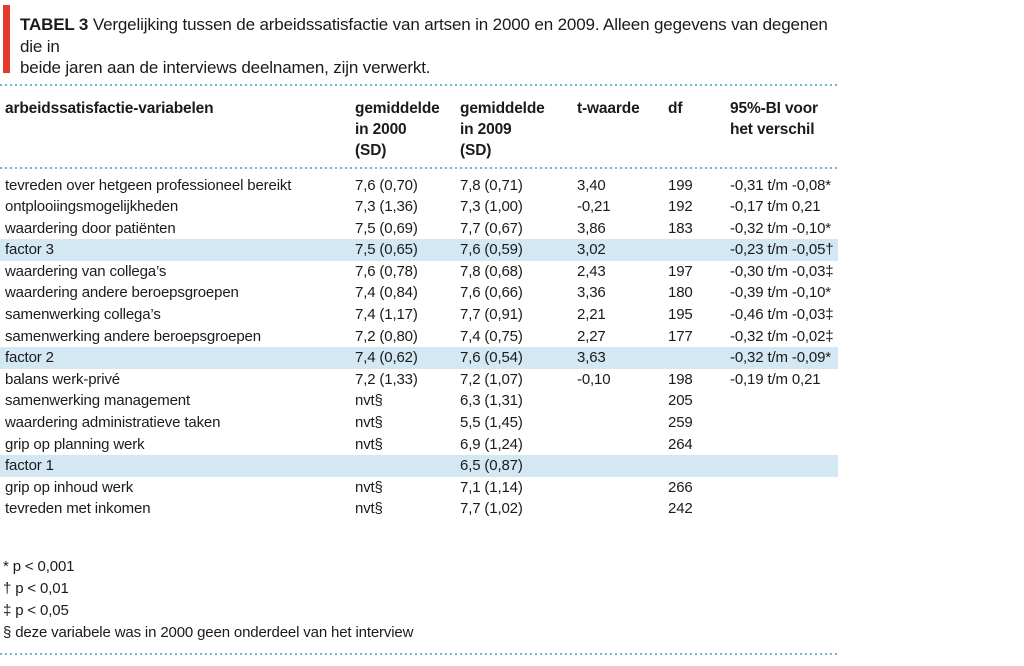 This screenshot has height=666, width=1024. What do you see at coordinates (591, 315) in the screenshot?
I see `cell-t-value: 2,21` at bounding box center [591, 315].